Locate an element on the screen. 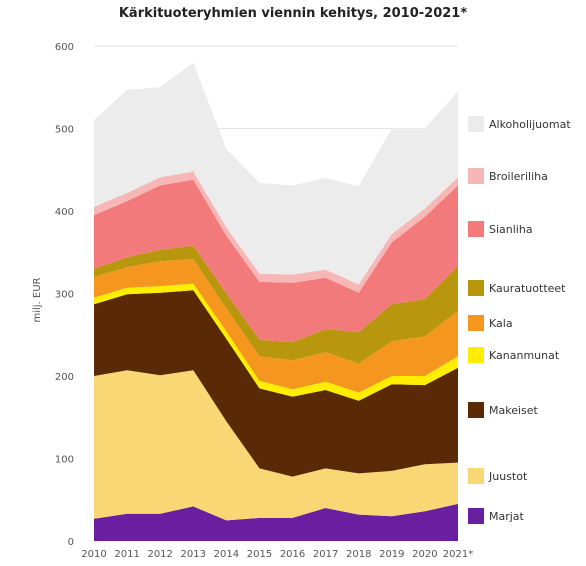 The image size is (586, 566). legend-swatch-kauratuotteet is located at coordinates (476, 288).